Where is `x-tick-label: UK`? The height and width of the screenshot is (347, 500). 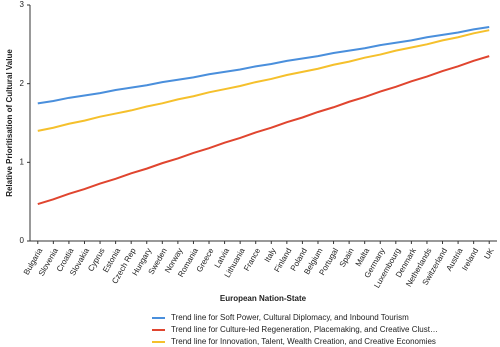
x-tick-label: UK is located at coordinates (489, 253).